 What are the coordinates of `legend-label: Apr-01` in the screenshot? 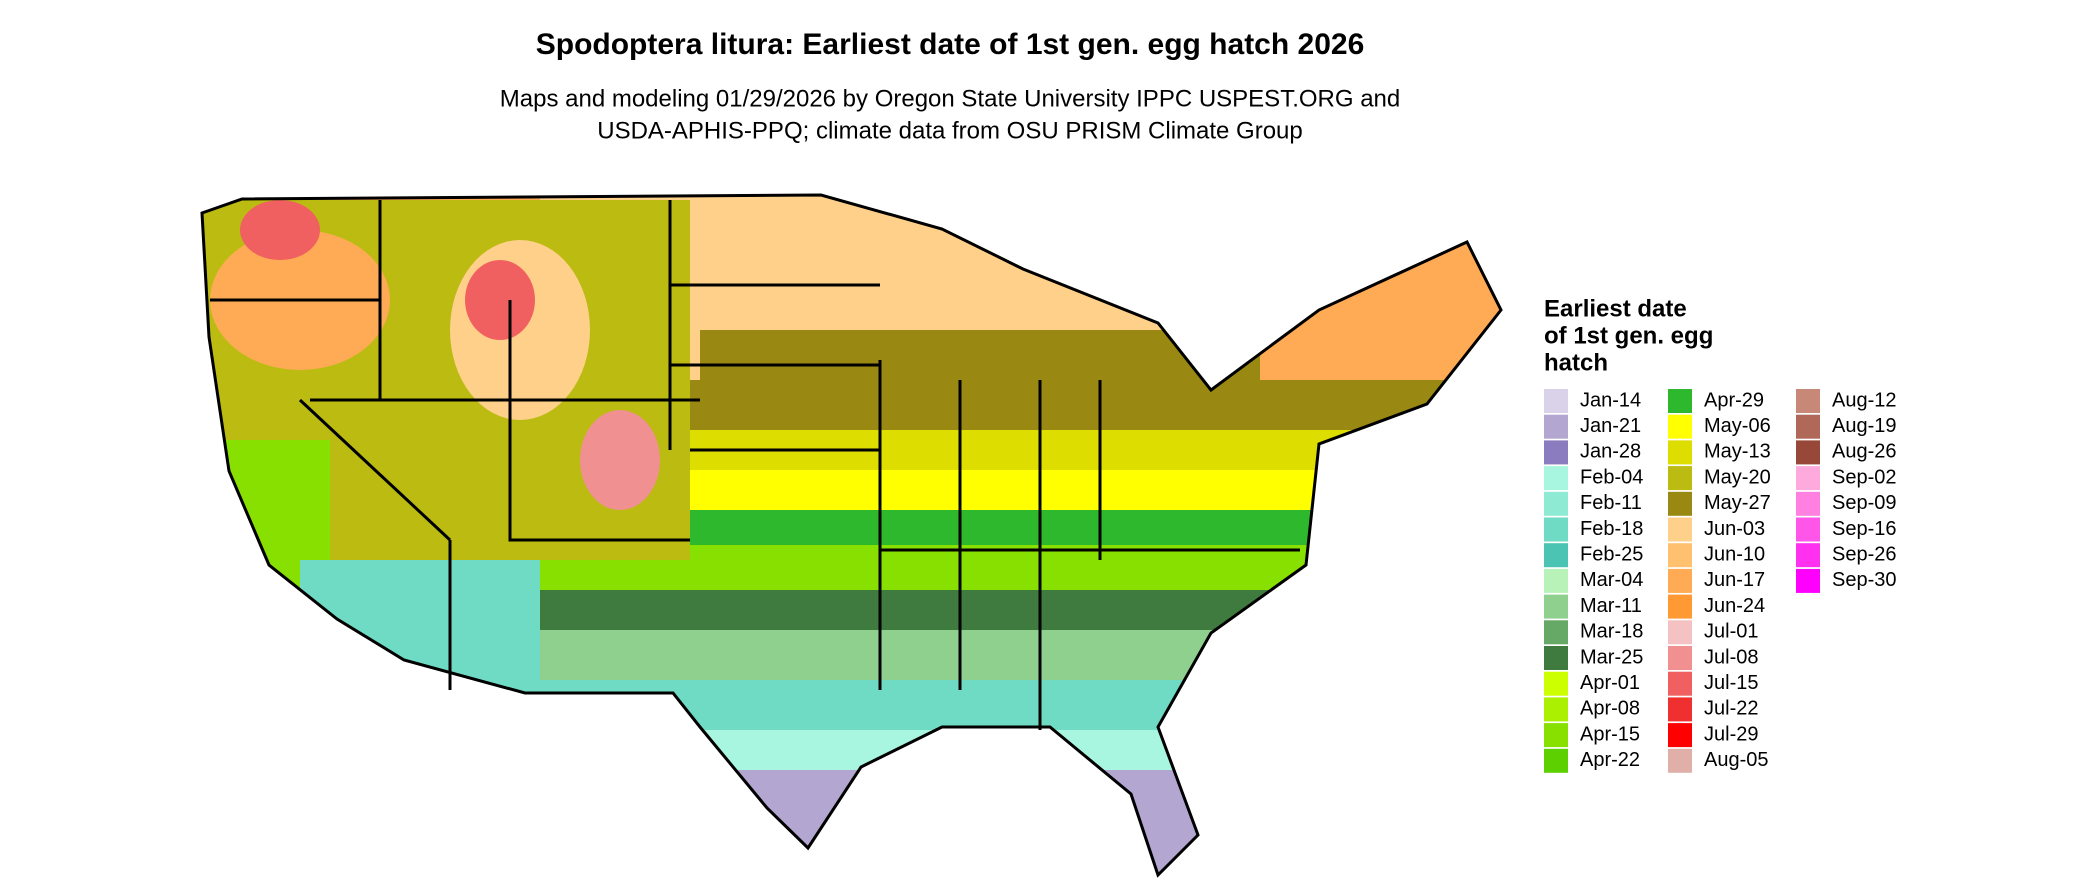 It's located at (1610, 683).